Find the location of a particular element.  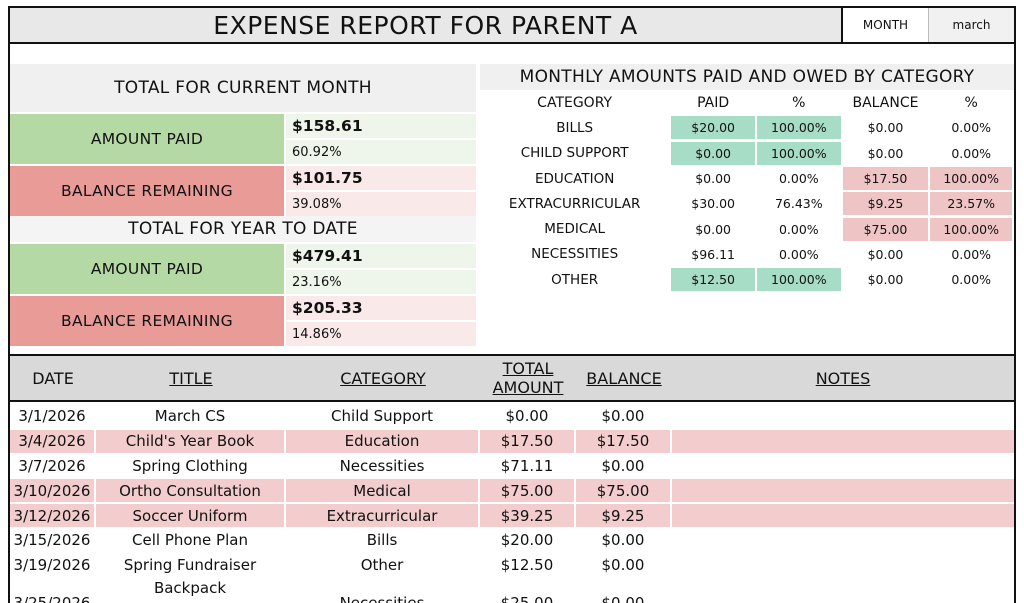

category-row: OTHER $12.50 100.00% $0.00 0.00% is located at coordinates (747, 279).